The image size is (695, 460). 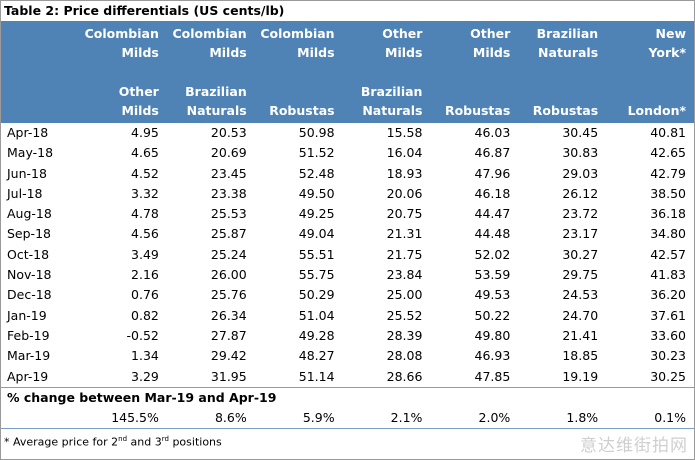 What do you see at coordinates (404, 376) in the screenshot?
I see `value-cell: 28.66` at bounding box center [404, 376].